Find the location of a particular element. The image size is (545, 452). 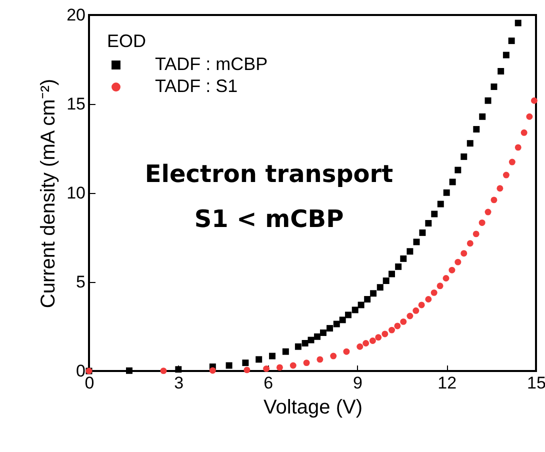

x-tick-label: 6 is located at coordinates (269, 383).